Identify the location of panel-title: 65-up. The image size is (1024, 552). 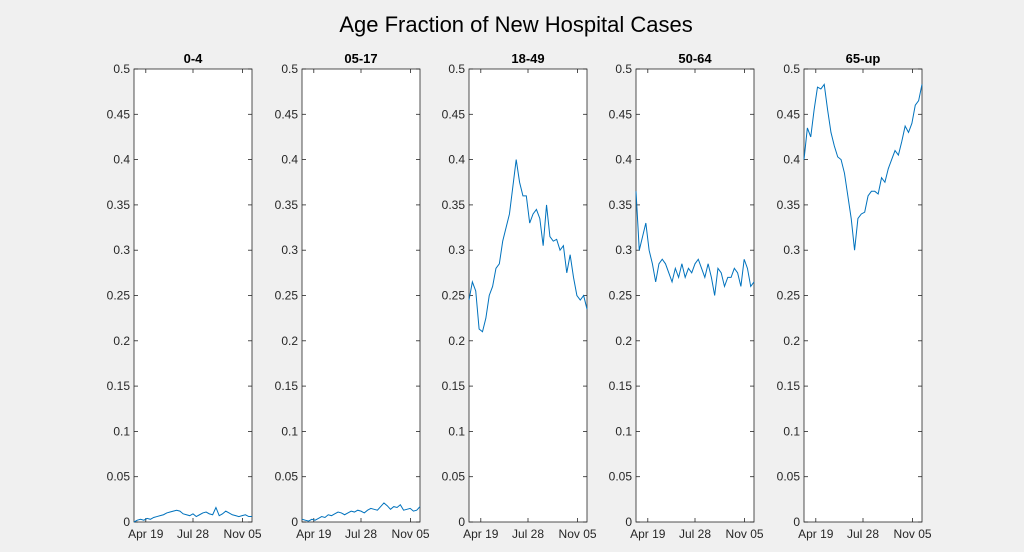
(863, 58).